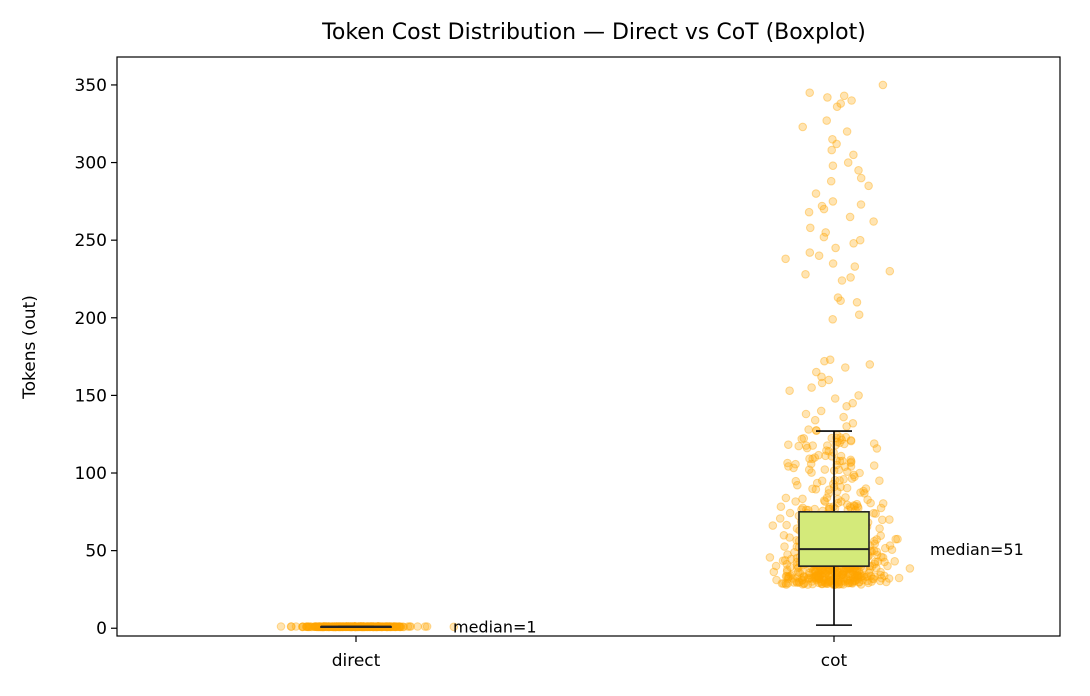 The width and height of the screenshot is (1090, 696). I want to click on y-tick-label: 0, so click(101, 629).